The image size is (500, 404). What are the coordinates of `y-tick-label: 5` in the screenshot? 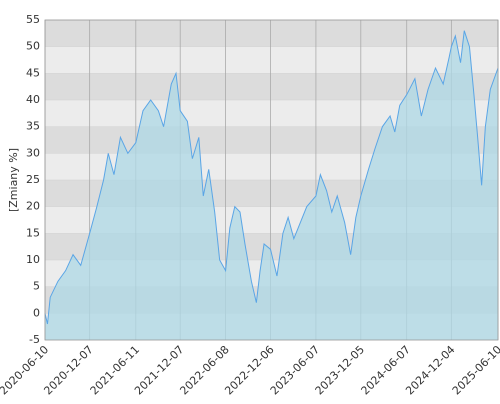 It's located at (36, 286).